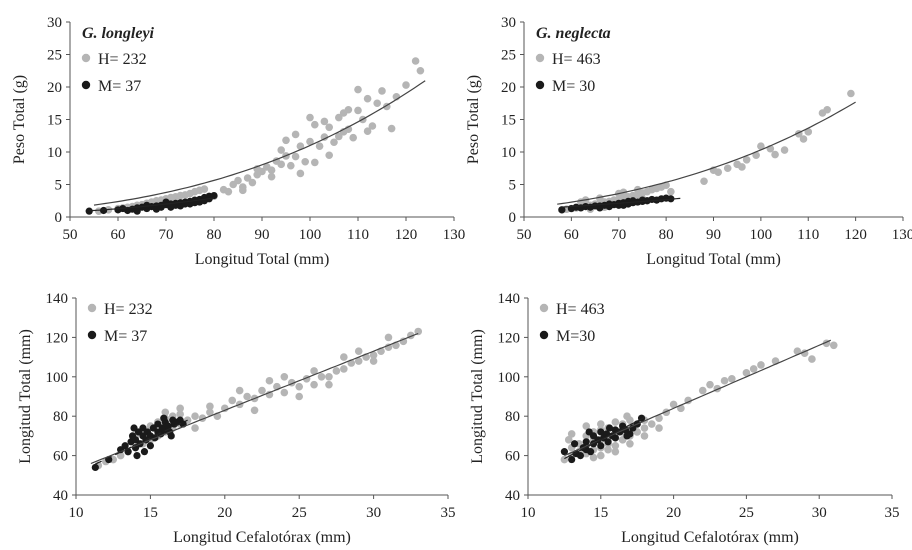  I want to click on legend-label: M= 37, so click(125, 336).